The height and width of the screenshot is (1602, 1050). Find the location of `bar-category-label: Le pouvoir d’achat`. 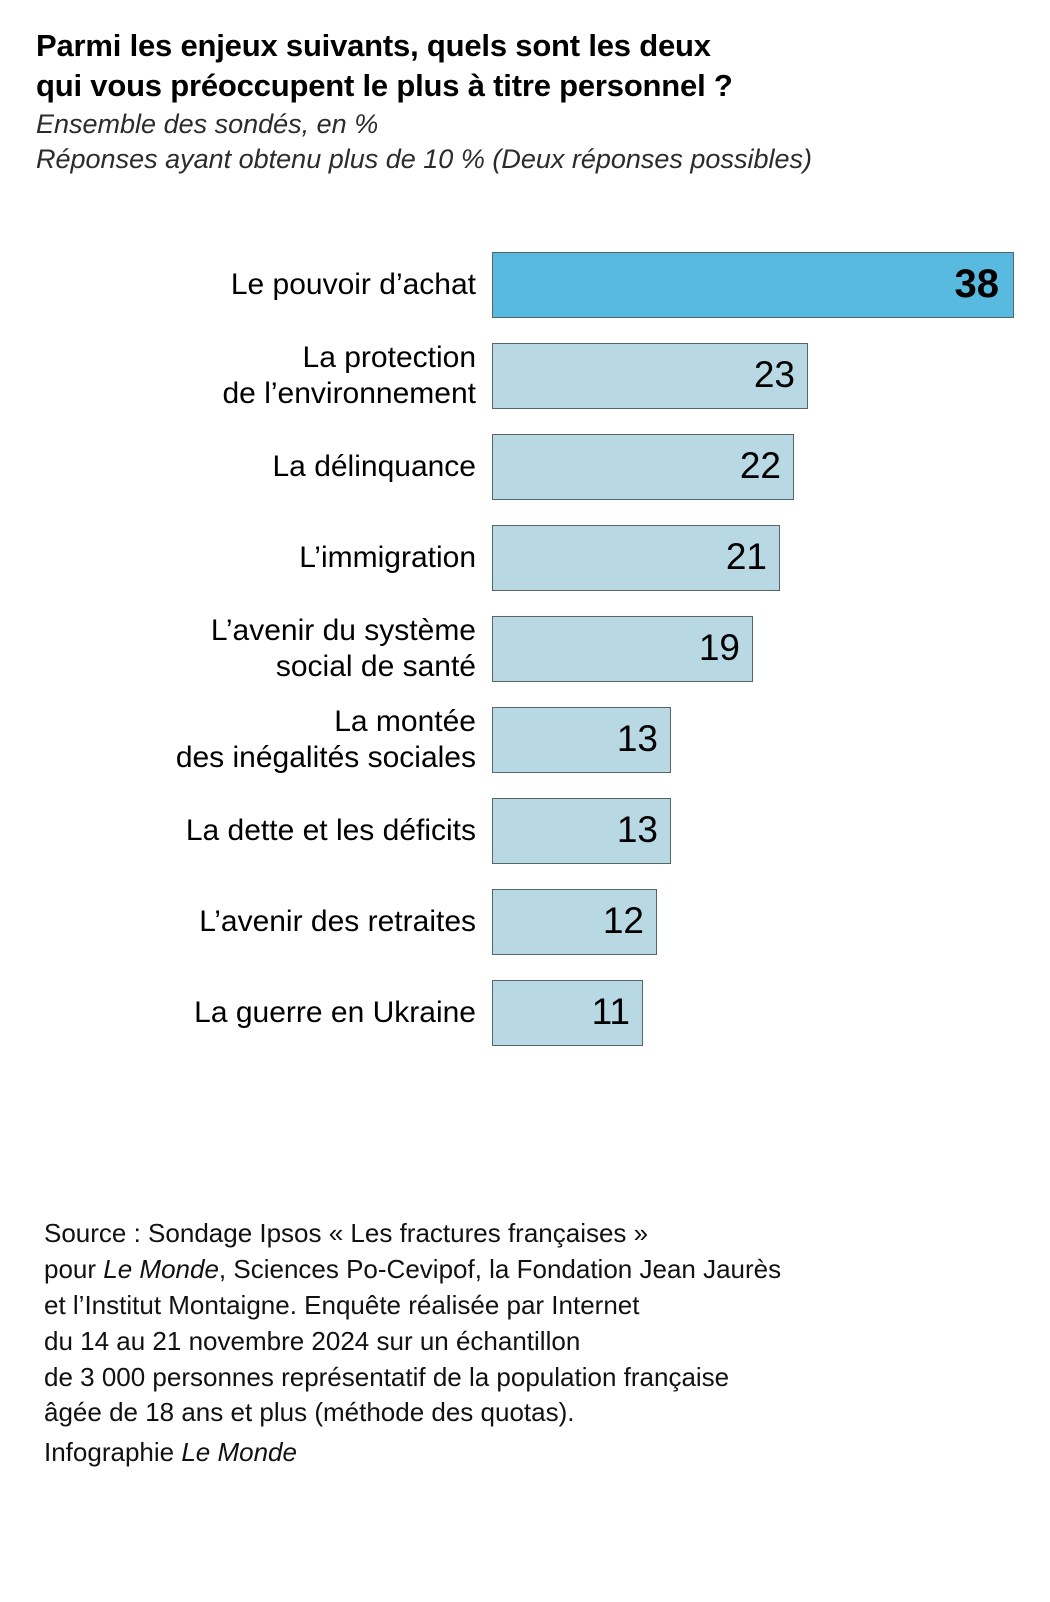

bar-category-label: Le pouvoir d’achat is located at coordinates (353, 284).